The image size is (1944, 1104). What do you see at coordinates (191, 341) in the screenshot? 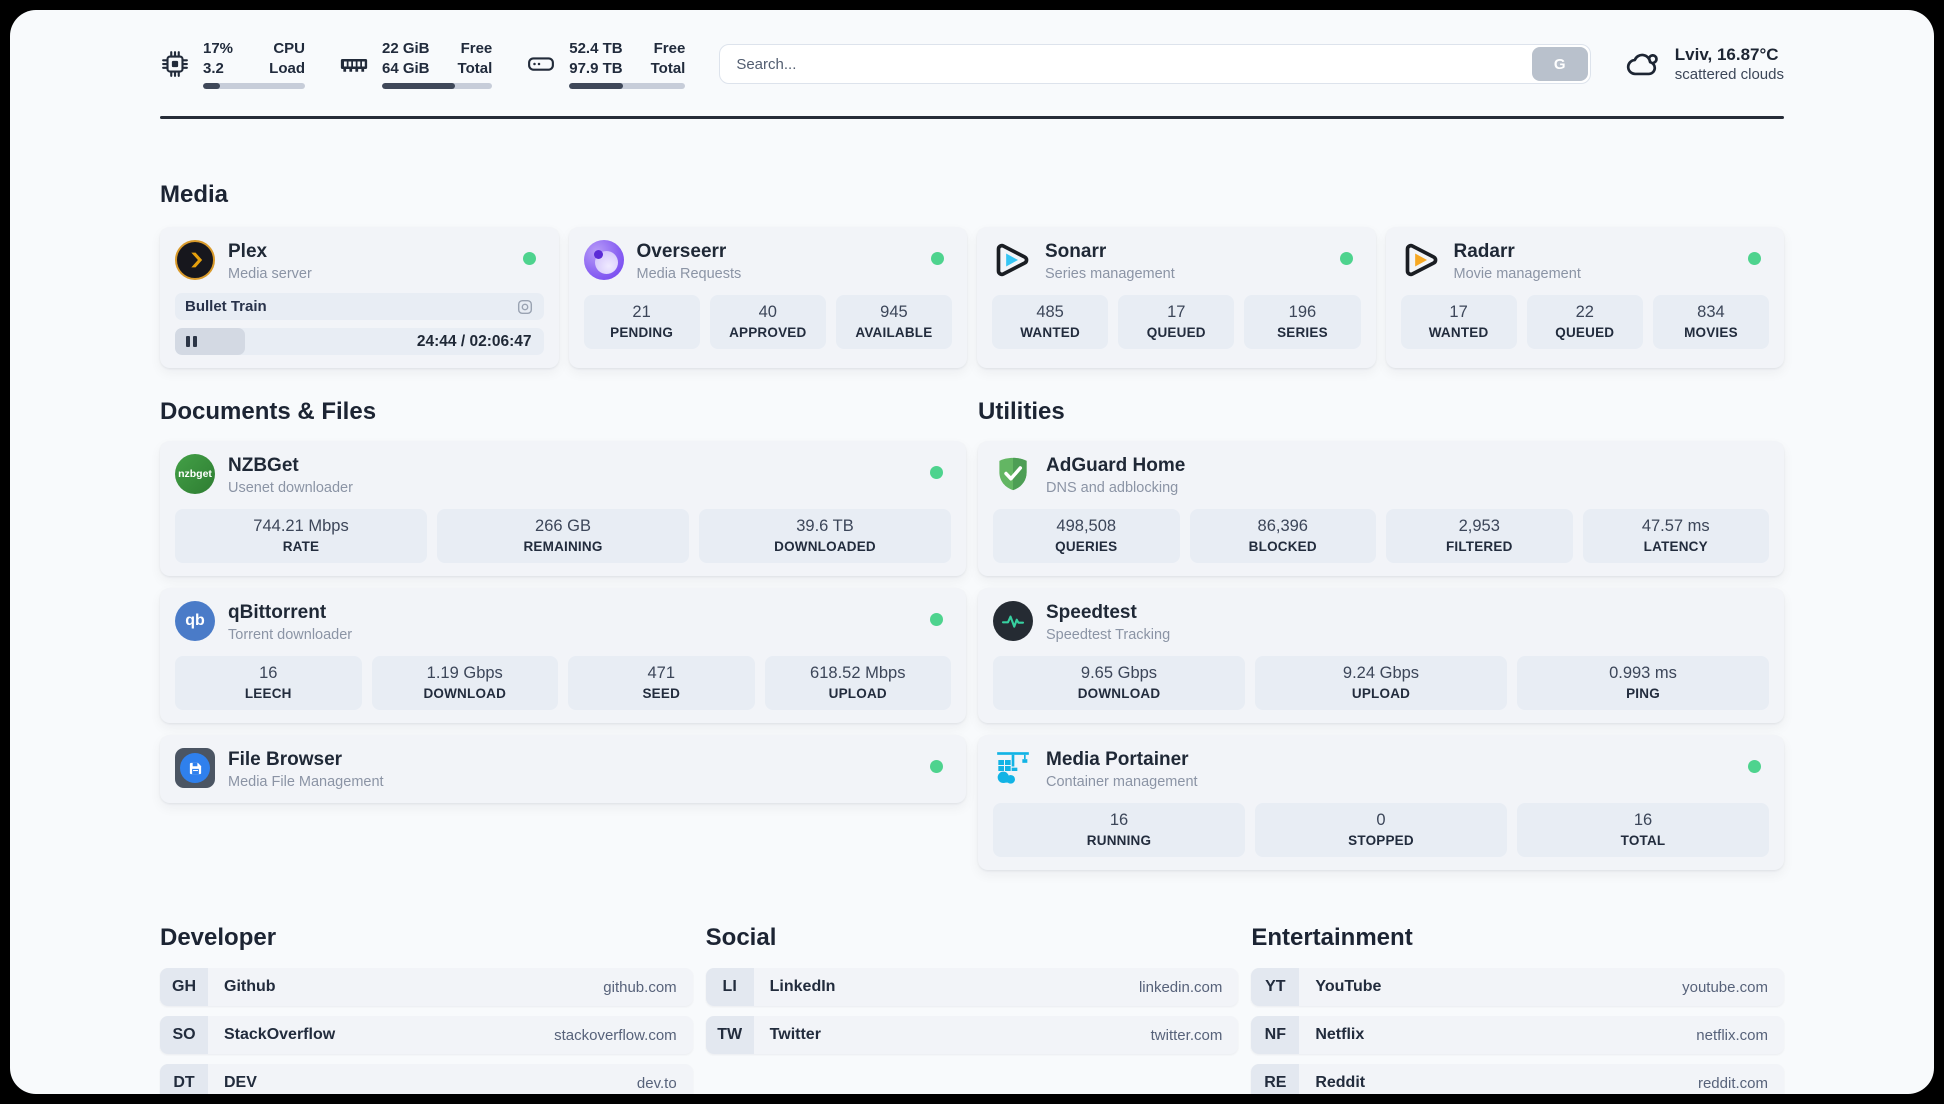
I see `pause-icon` at bounding box center [191, 341].